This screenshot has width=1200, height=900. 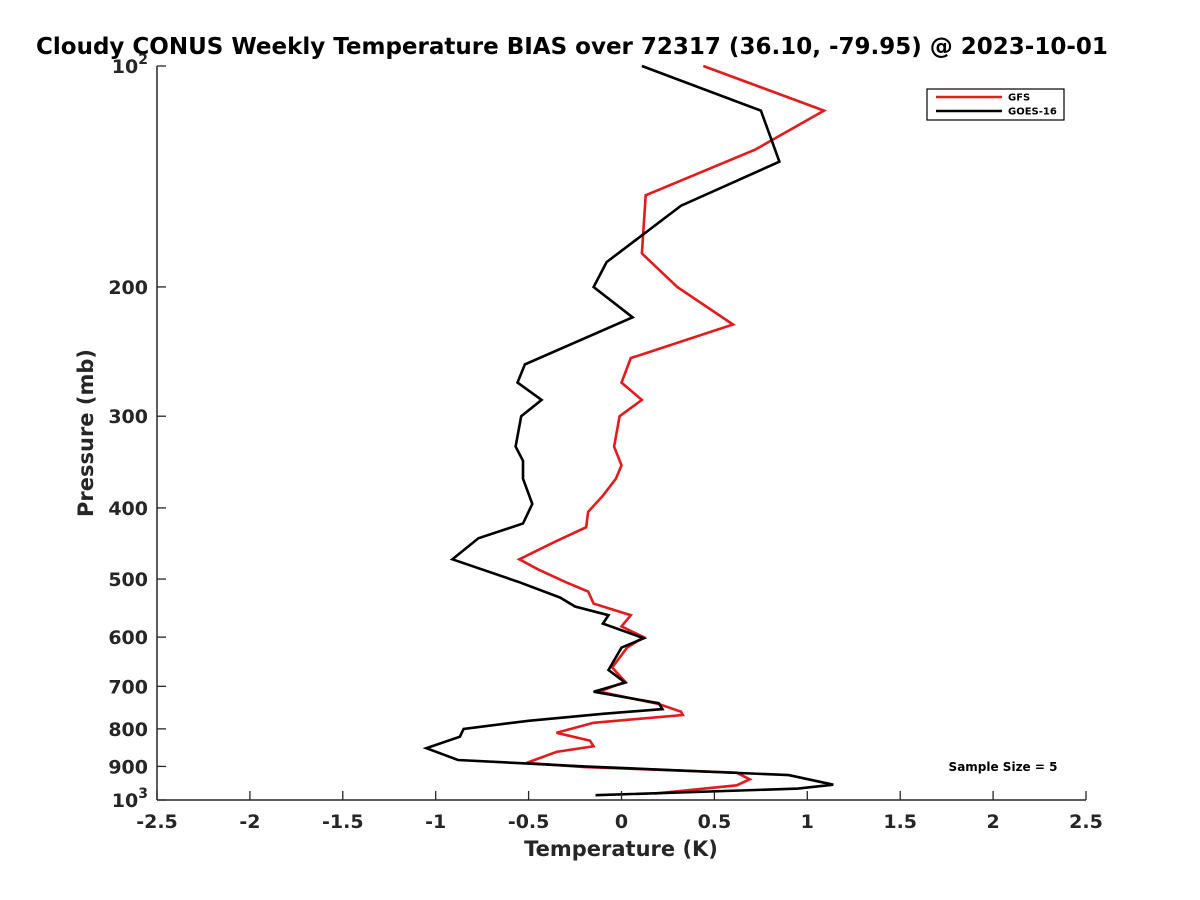 I want to click on y-tick-label: 700, so click(x=128, y=687).